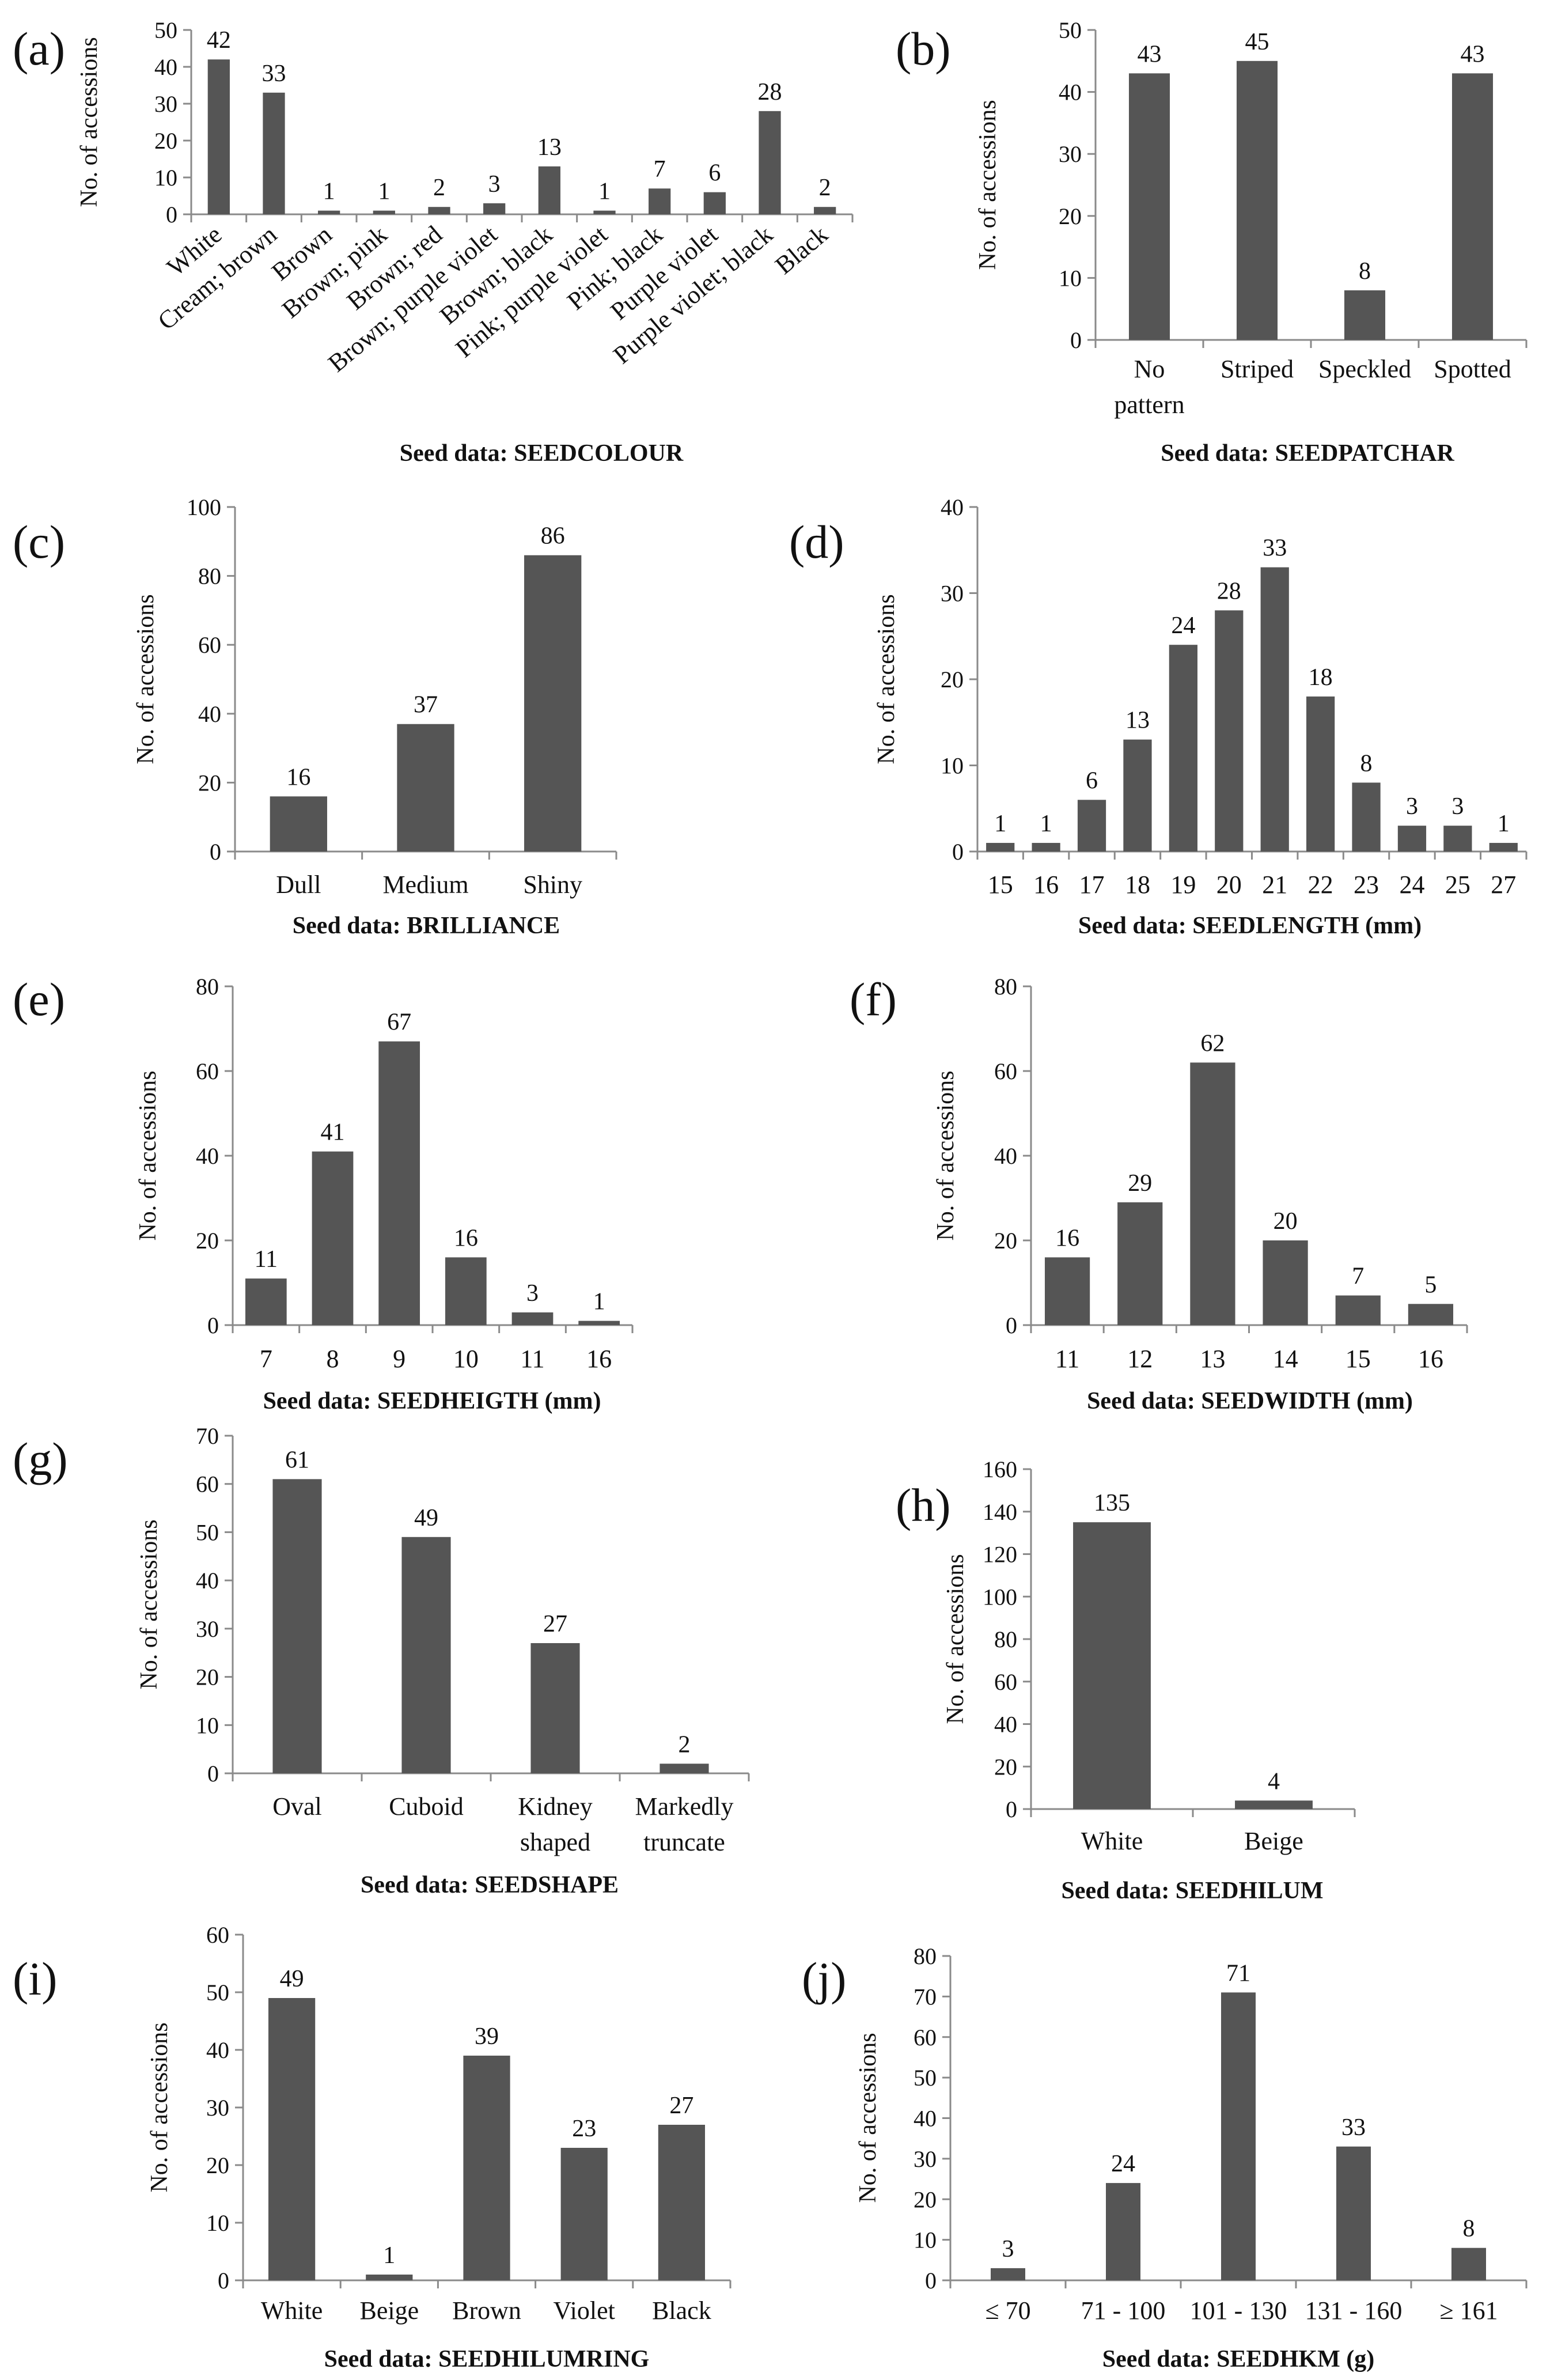  I want to click on data-label: 11, so click(266, 1259).